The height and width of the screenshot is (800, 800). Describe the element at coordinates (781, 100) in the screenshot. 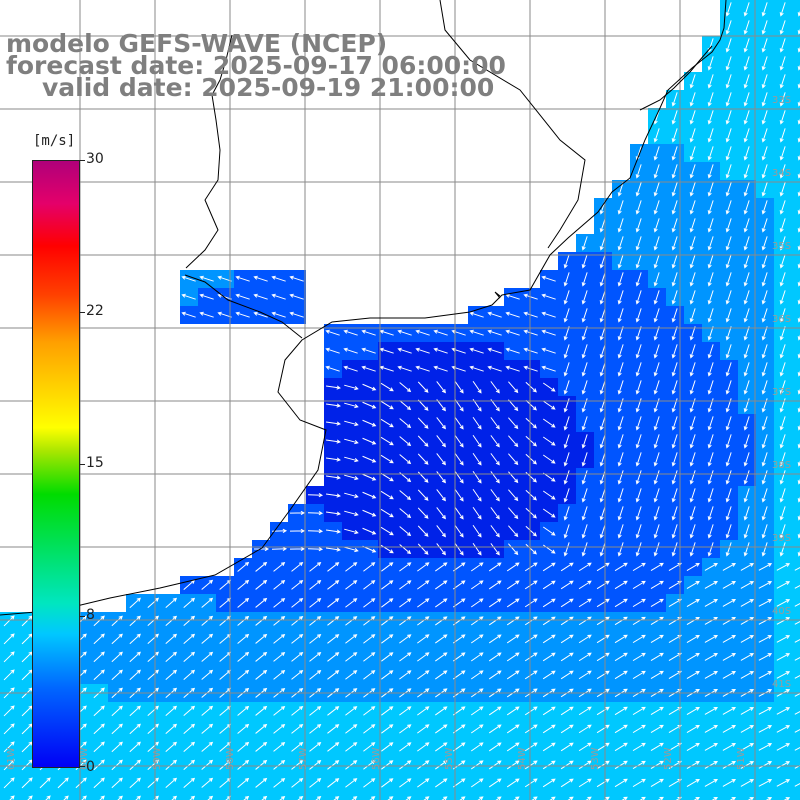

I see `lat-label: 33S` at that location.